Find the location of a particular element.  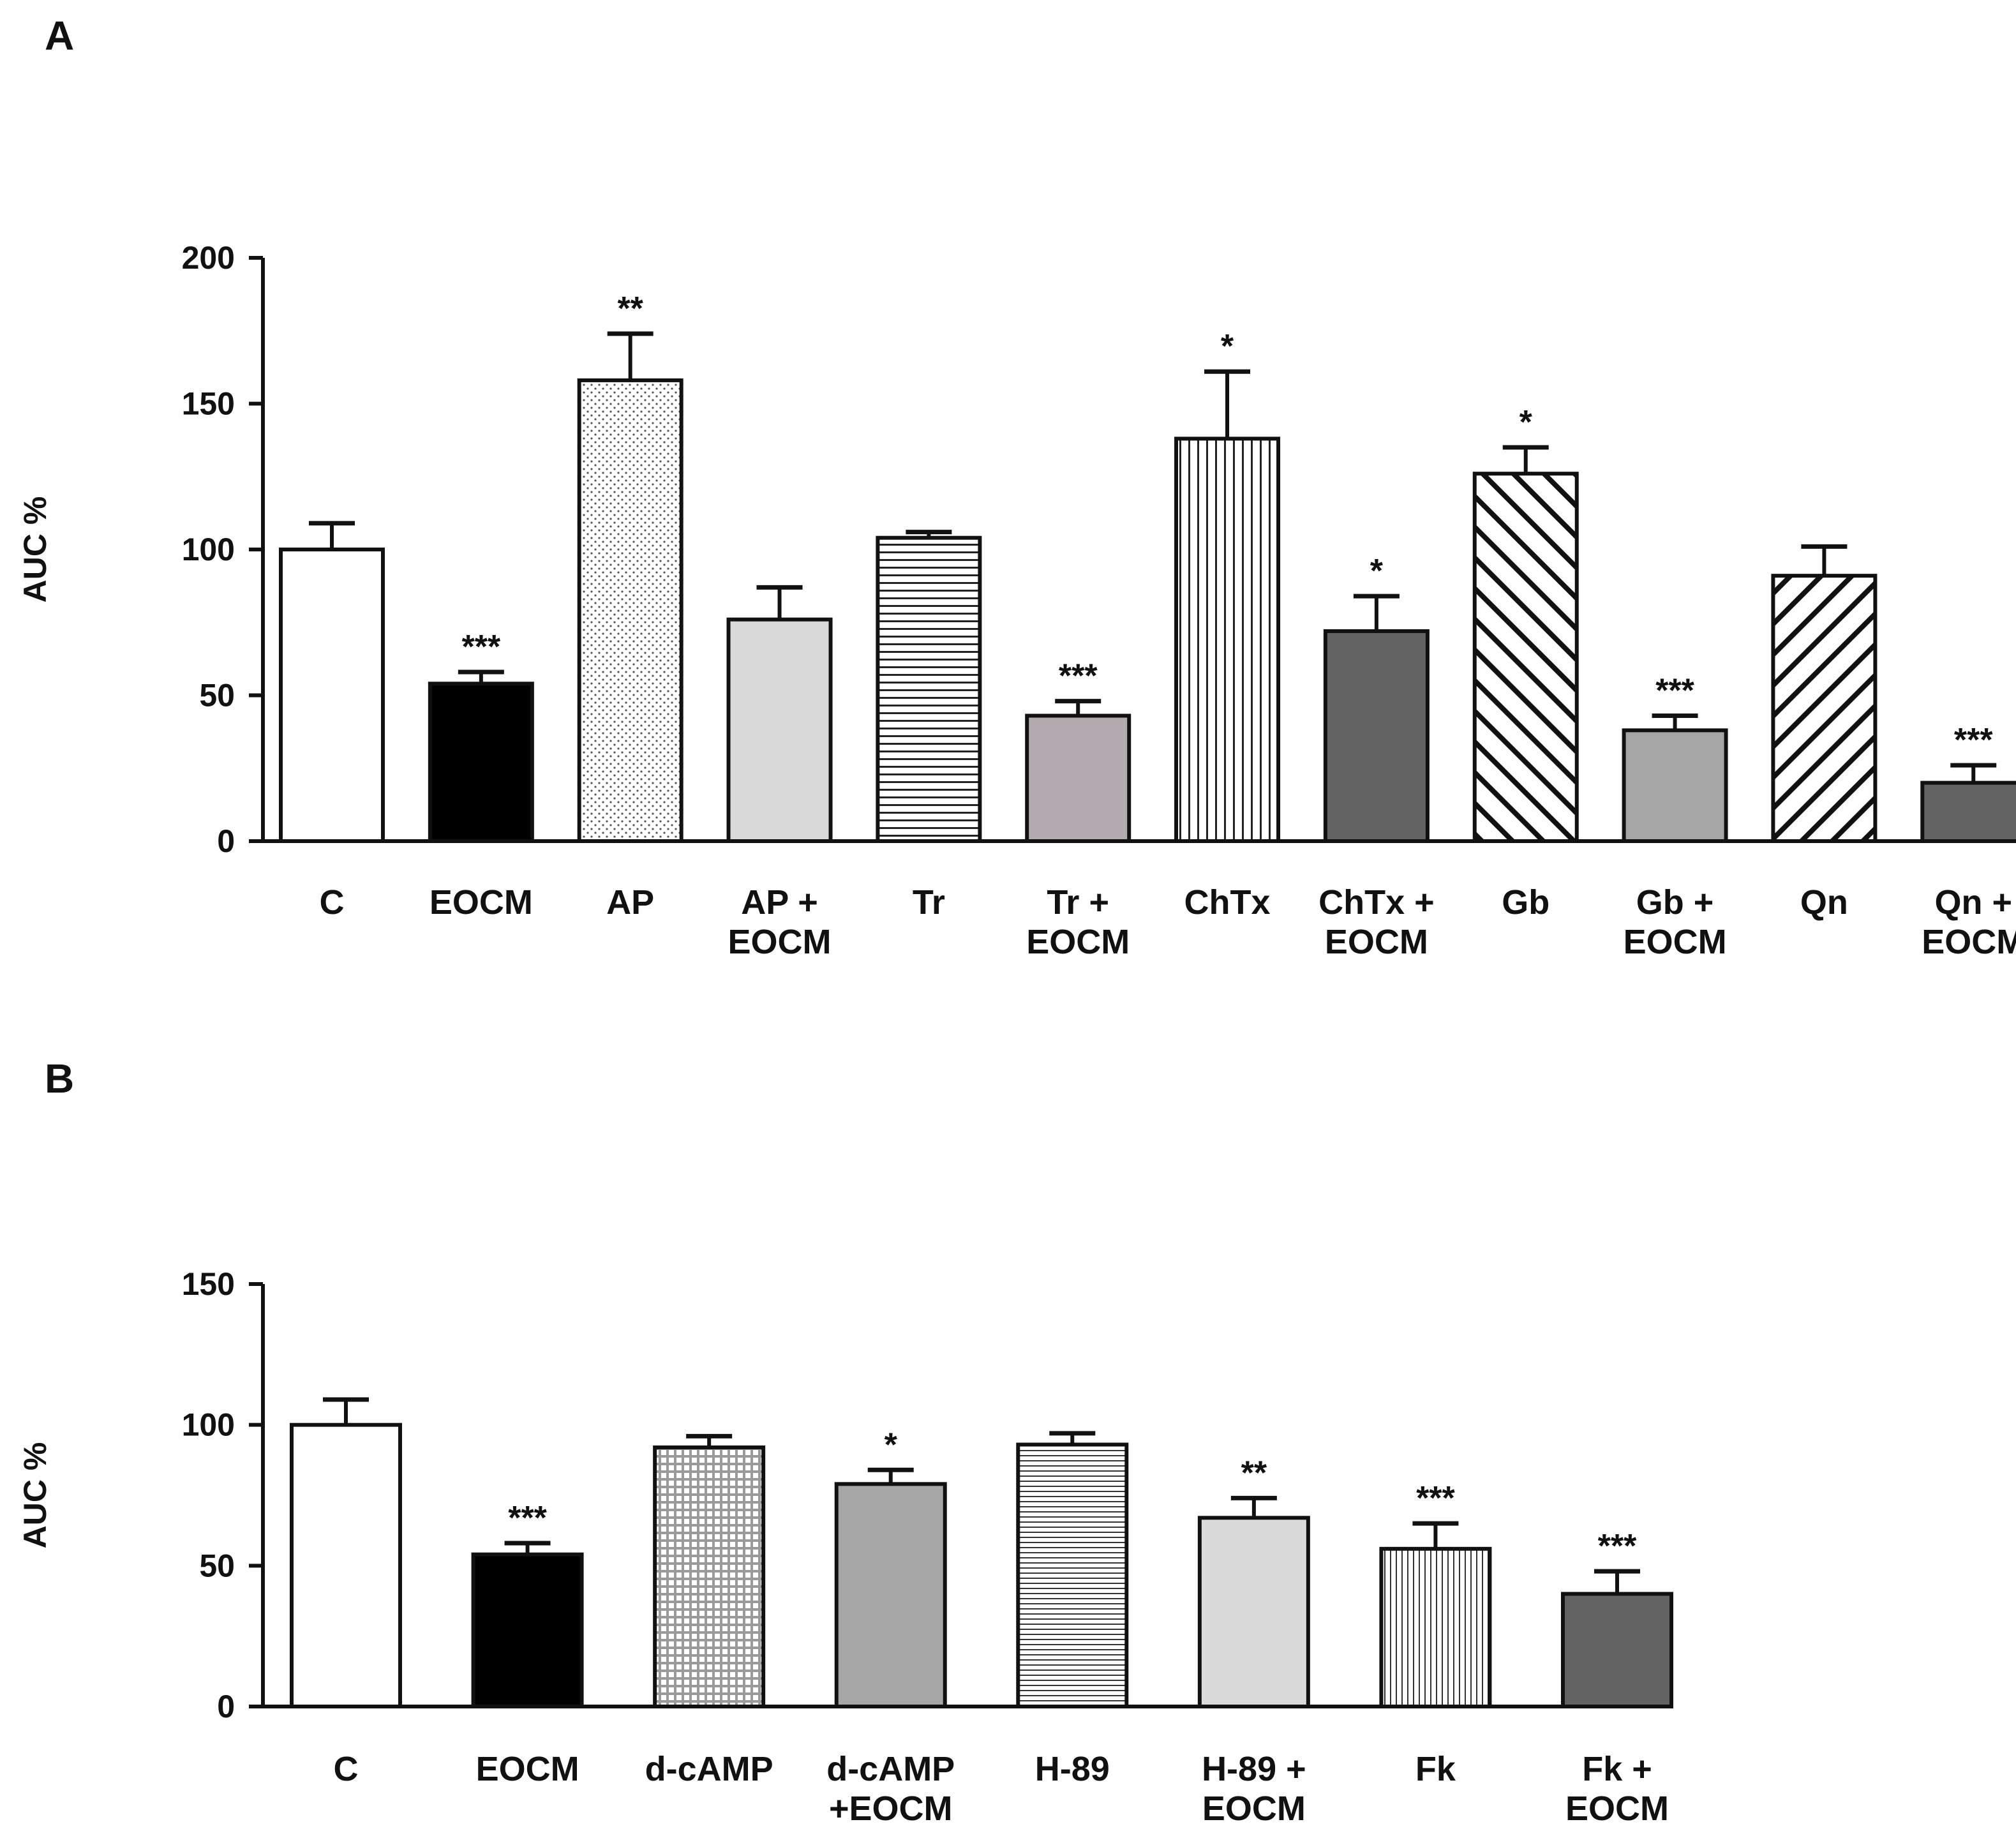

bar-d-camp is located at coordinates (709, 1577).